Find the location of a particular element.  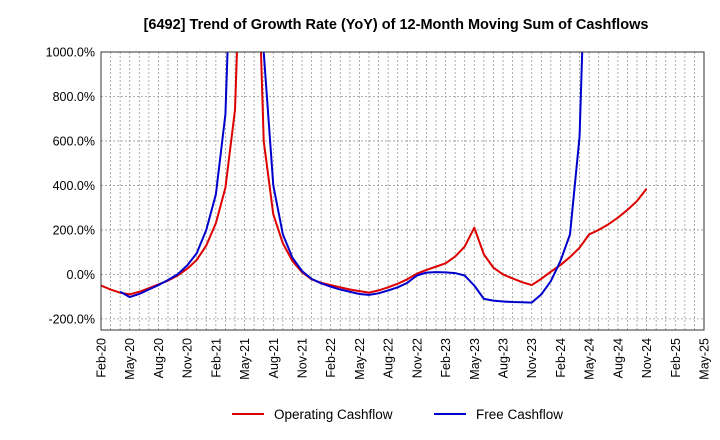

x-tick-label: Nov-22 is located at coordinates (417, 358).